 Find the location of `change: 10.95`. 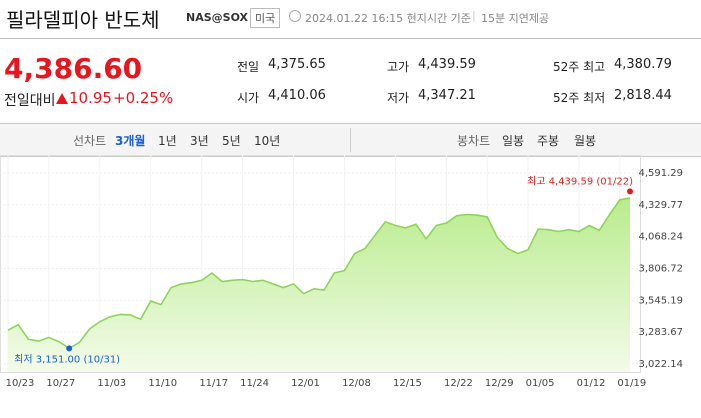

change: 10.95 is located at coordinates (90, 98).